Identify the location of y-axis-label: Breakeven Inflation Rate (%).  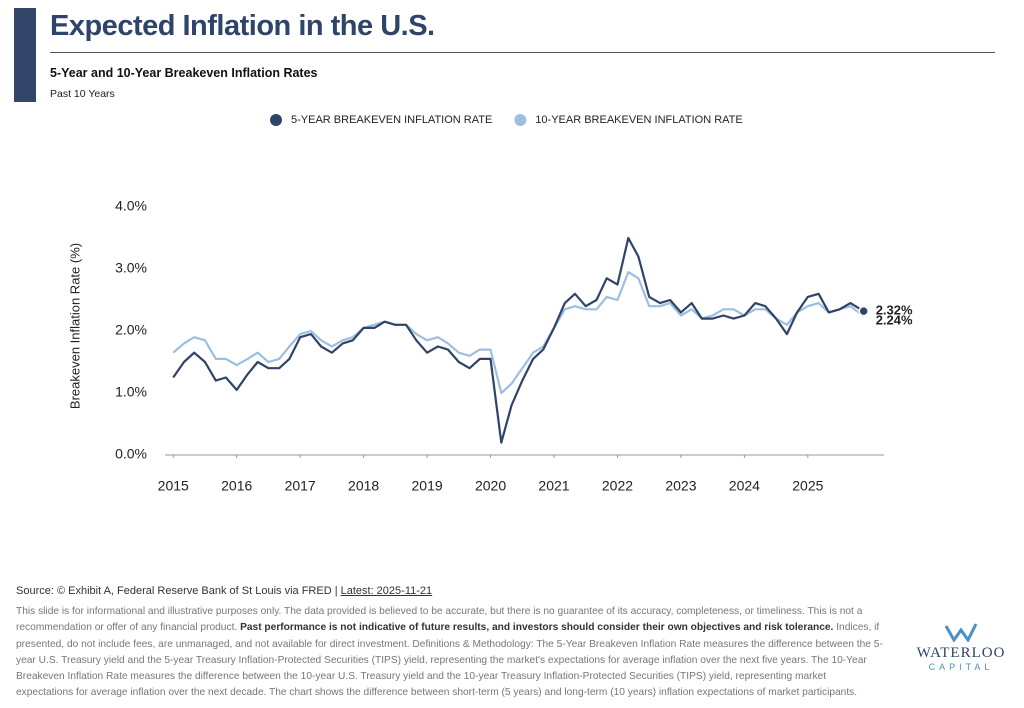
(74, 326).